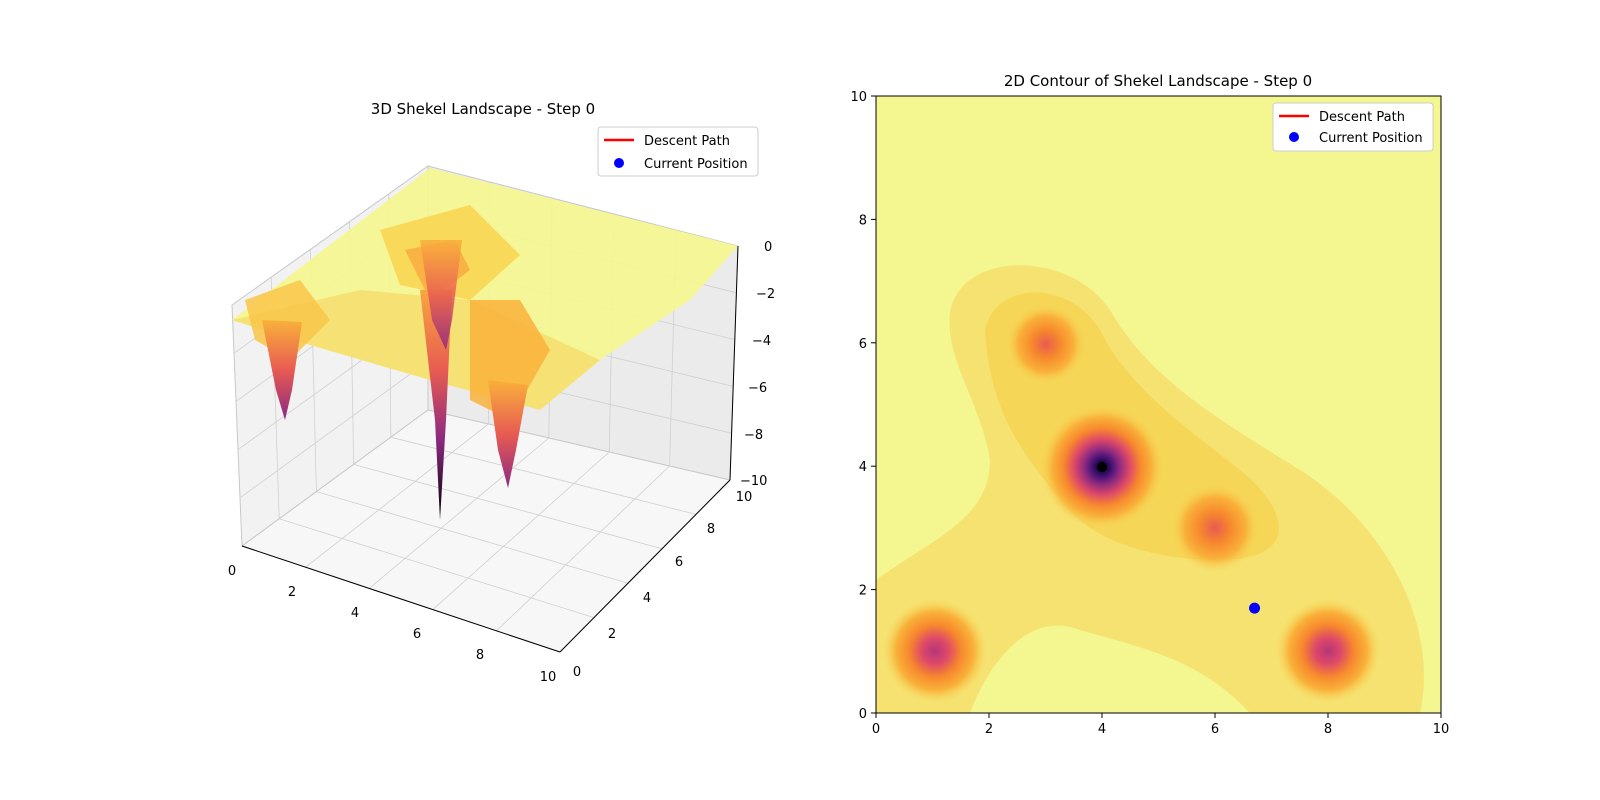 This screenshot has height=800, width=1600. What do you see at coordinates (1255, 608) in the screenshot?
I see `current-position-marker` at bounding box center [1255, 608].